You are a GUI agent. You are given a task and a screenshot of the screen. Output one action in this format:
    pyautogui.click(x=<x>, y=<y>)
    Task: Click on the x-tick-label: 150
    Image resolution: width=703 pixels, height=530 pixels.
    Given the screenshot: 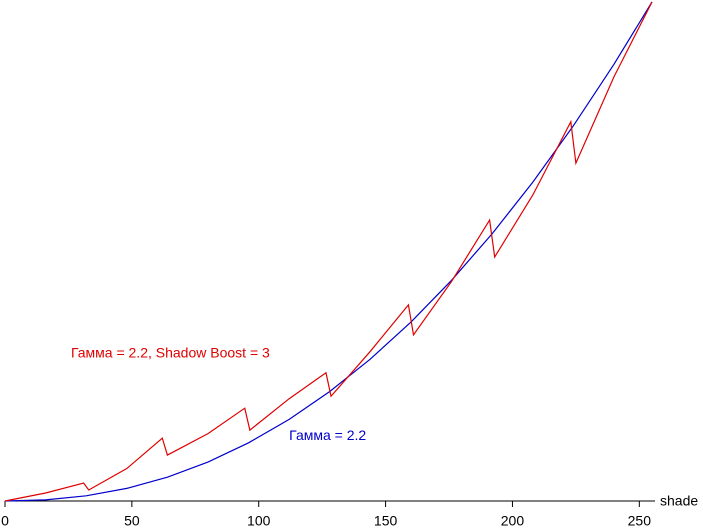 What is the action you would take?
    pyautogui.click(x=386, y=521)
    